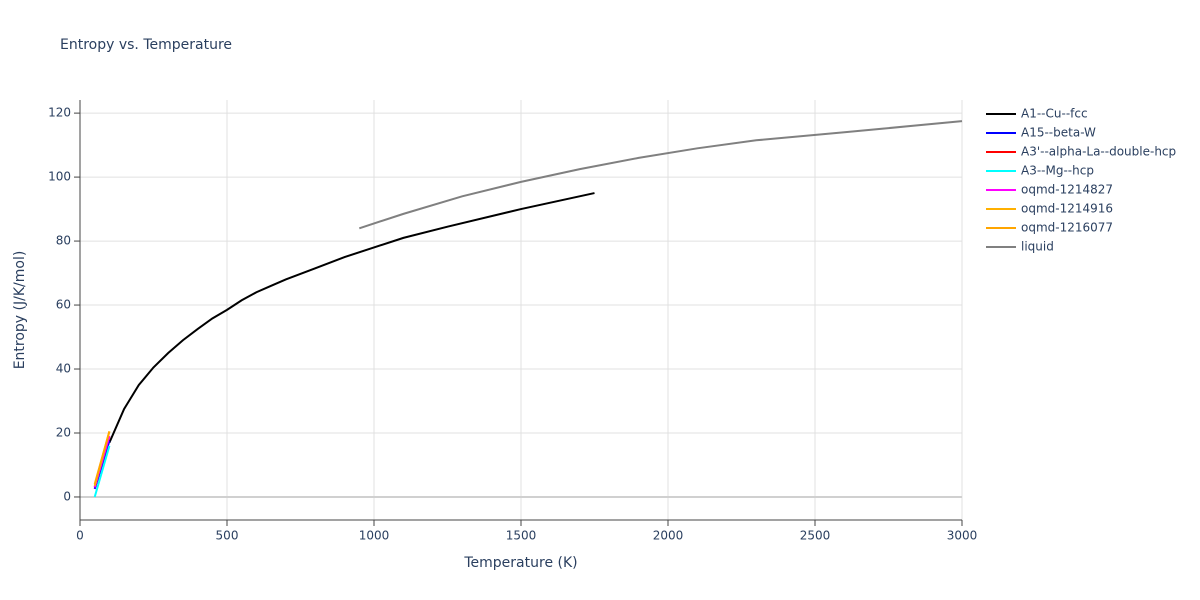  I want to click on legend-label: A1--Cu--fcc, so click(1054, 114).